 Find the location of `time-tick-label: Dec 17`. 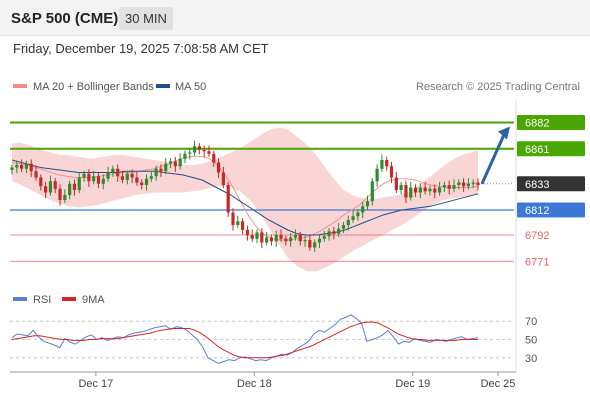

time-tick-label: Dec 17 is located at coordinates (95, 384).